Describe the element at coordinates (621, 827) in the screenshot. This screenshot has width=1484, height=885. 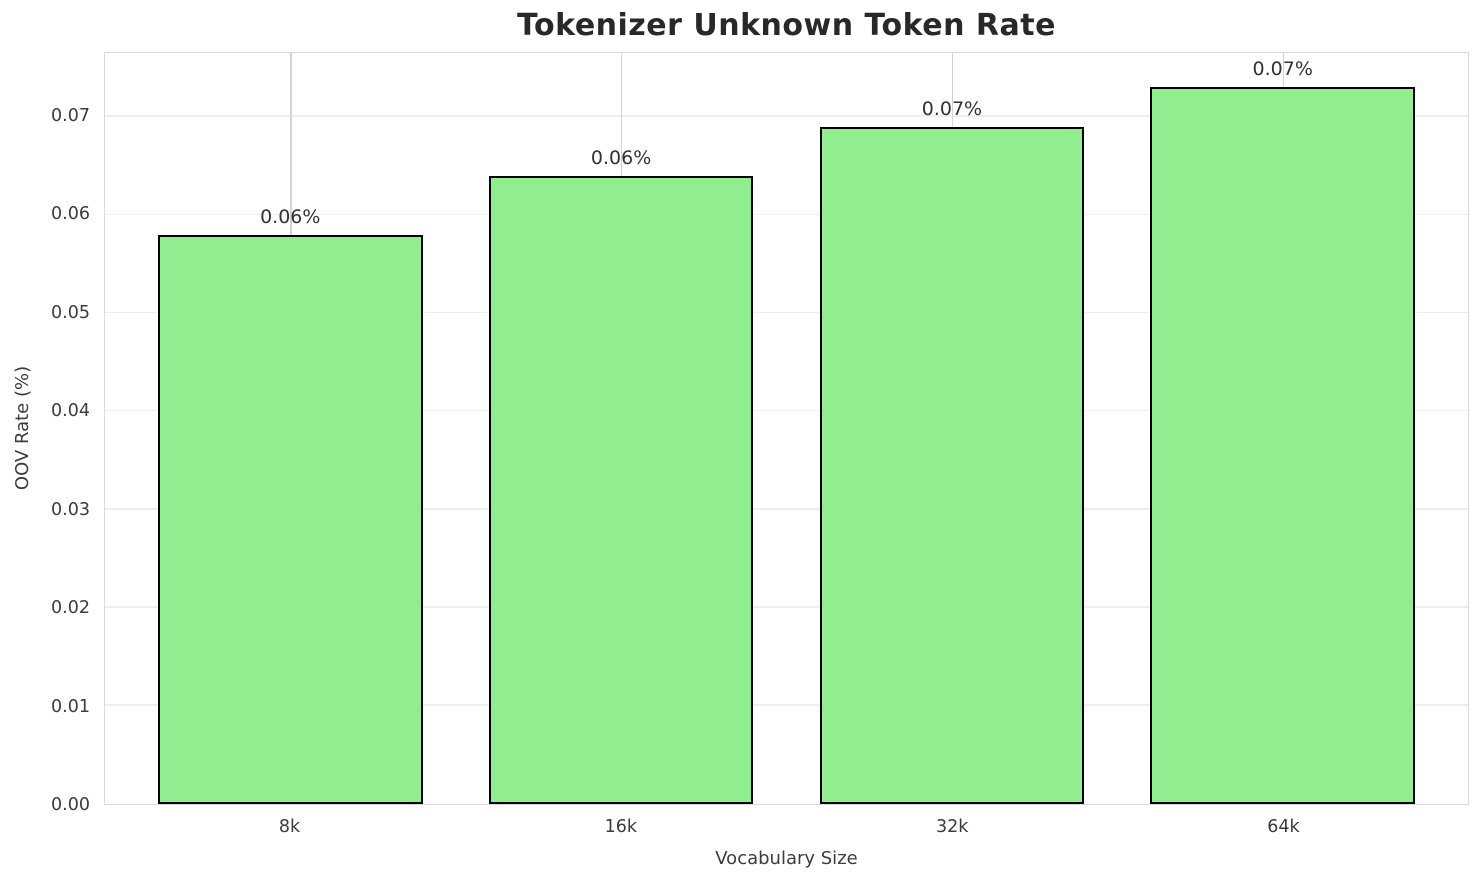
I see `x-tick-label-16k: 16k` at that location.